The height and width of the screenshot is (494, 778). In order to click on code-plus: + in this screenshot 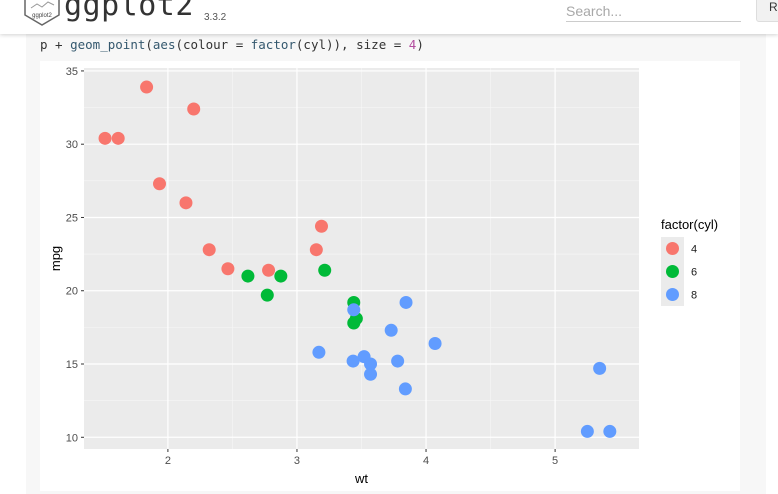, I will do `click(59, 44)`.